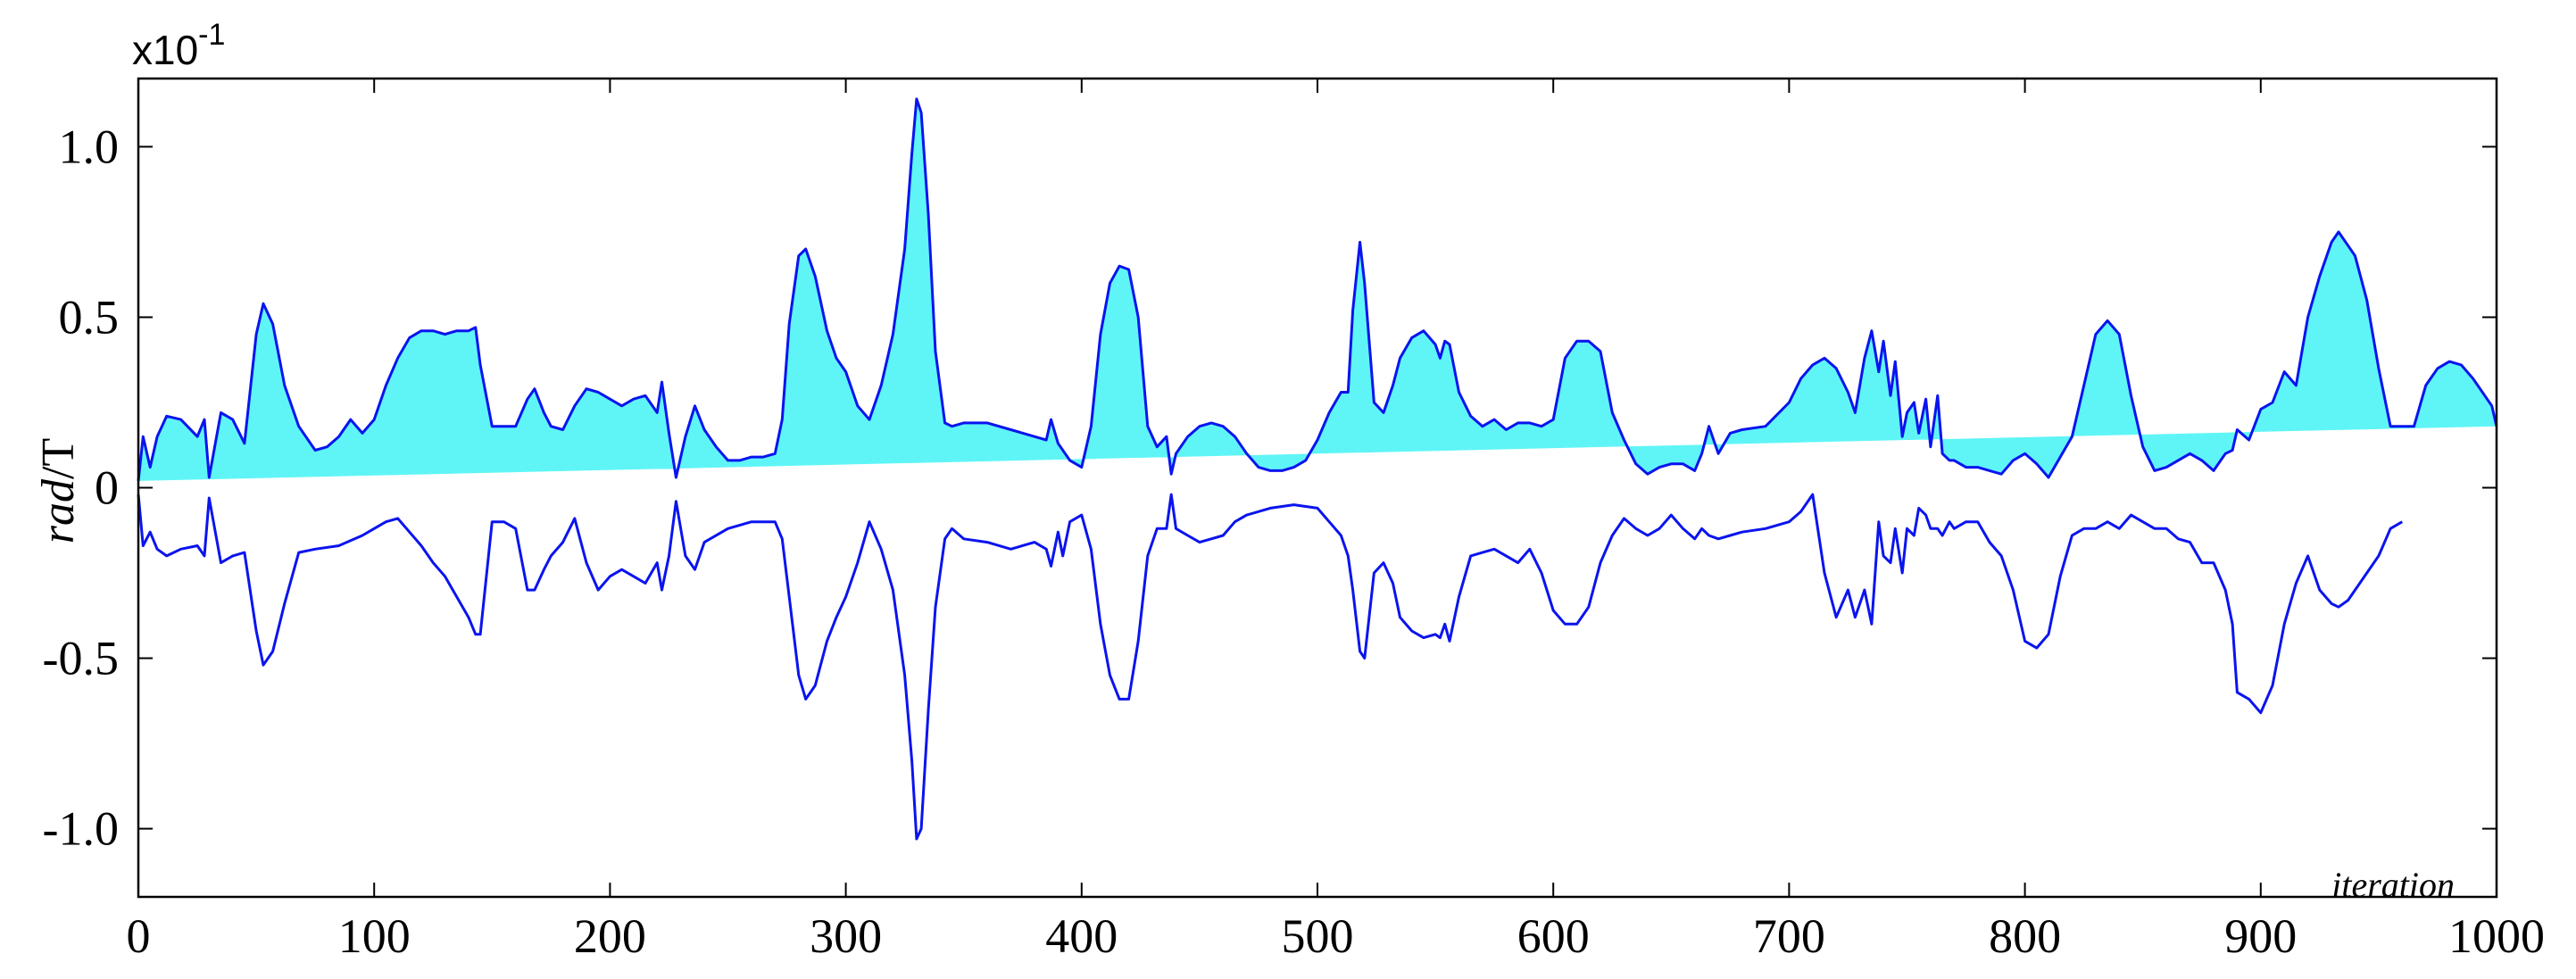  Describe the element at coordinates (1081, 936) in the screenshot. I see `x-tick-label: 400` at that location.